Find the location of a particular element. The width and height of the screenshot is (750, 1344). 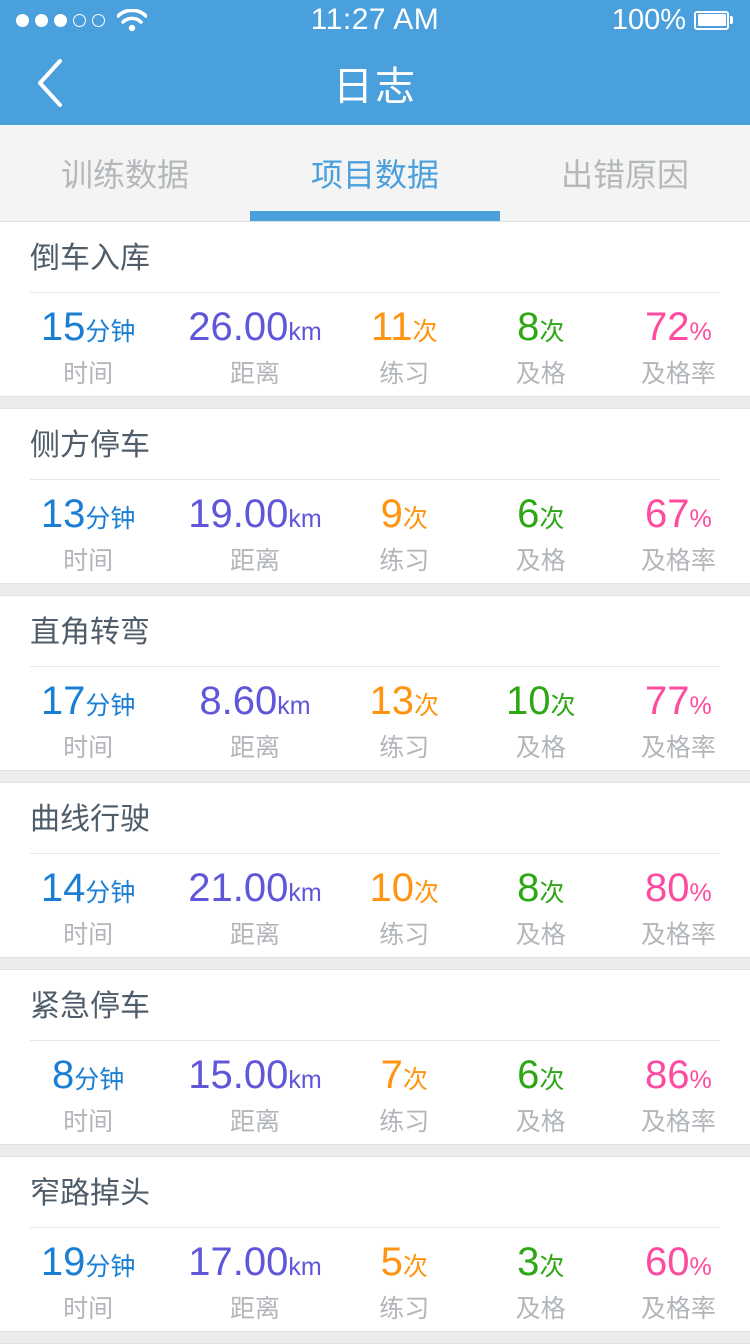

wifi-icon is located at coordinates (132, 20).